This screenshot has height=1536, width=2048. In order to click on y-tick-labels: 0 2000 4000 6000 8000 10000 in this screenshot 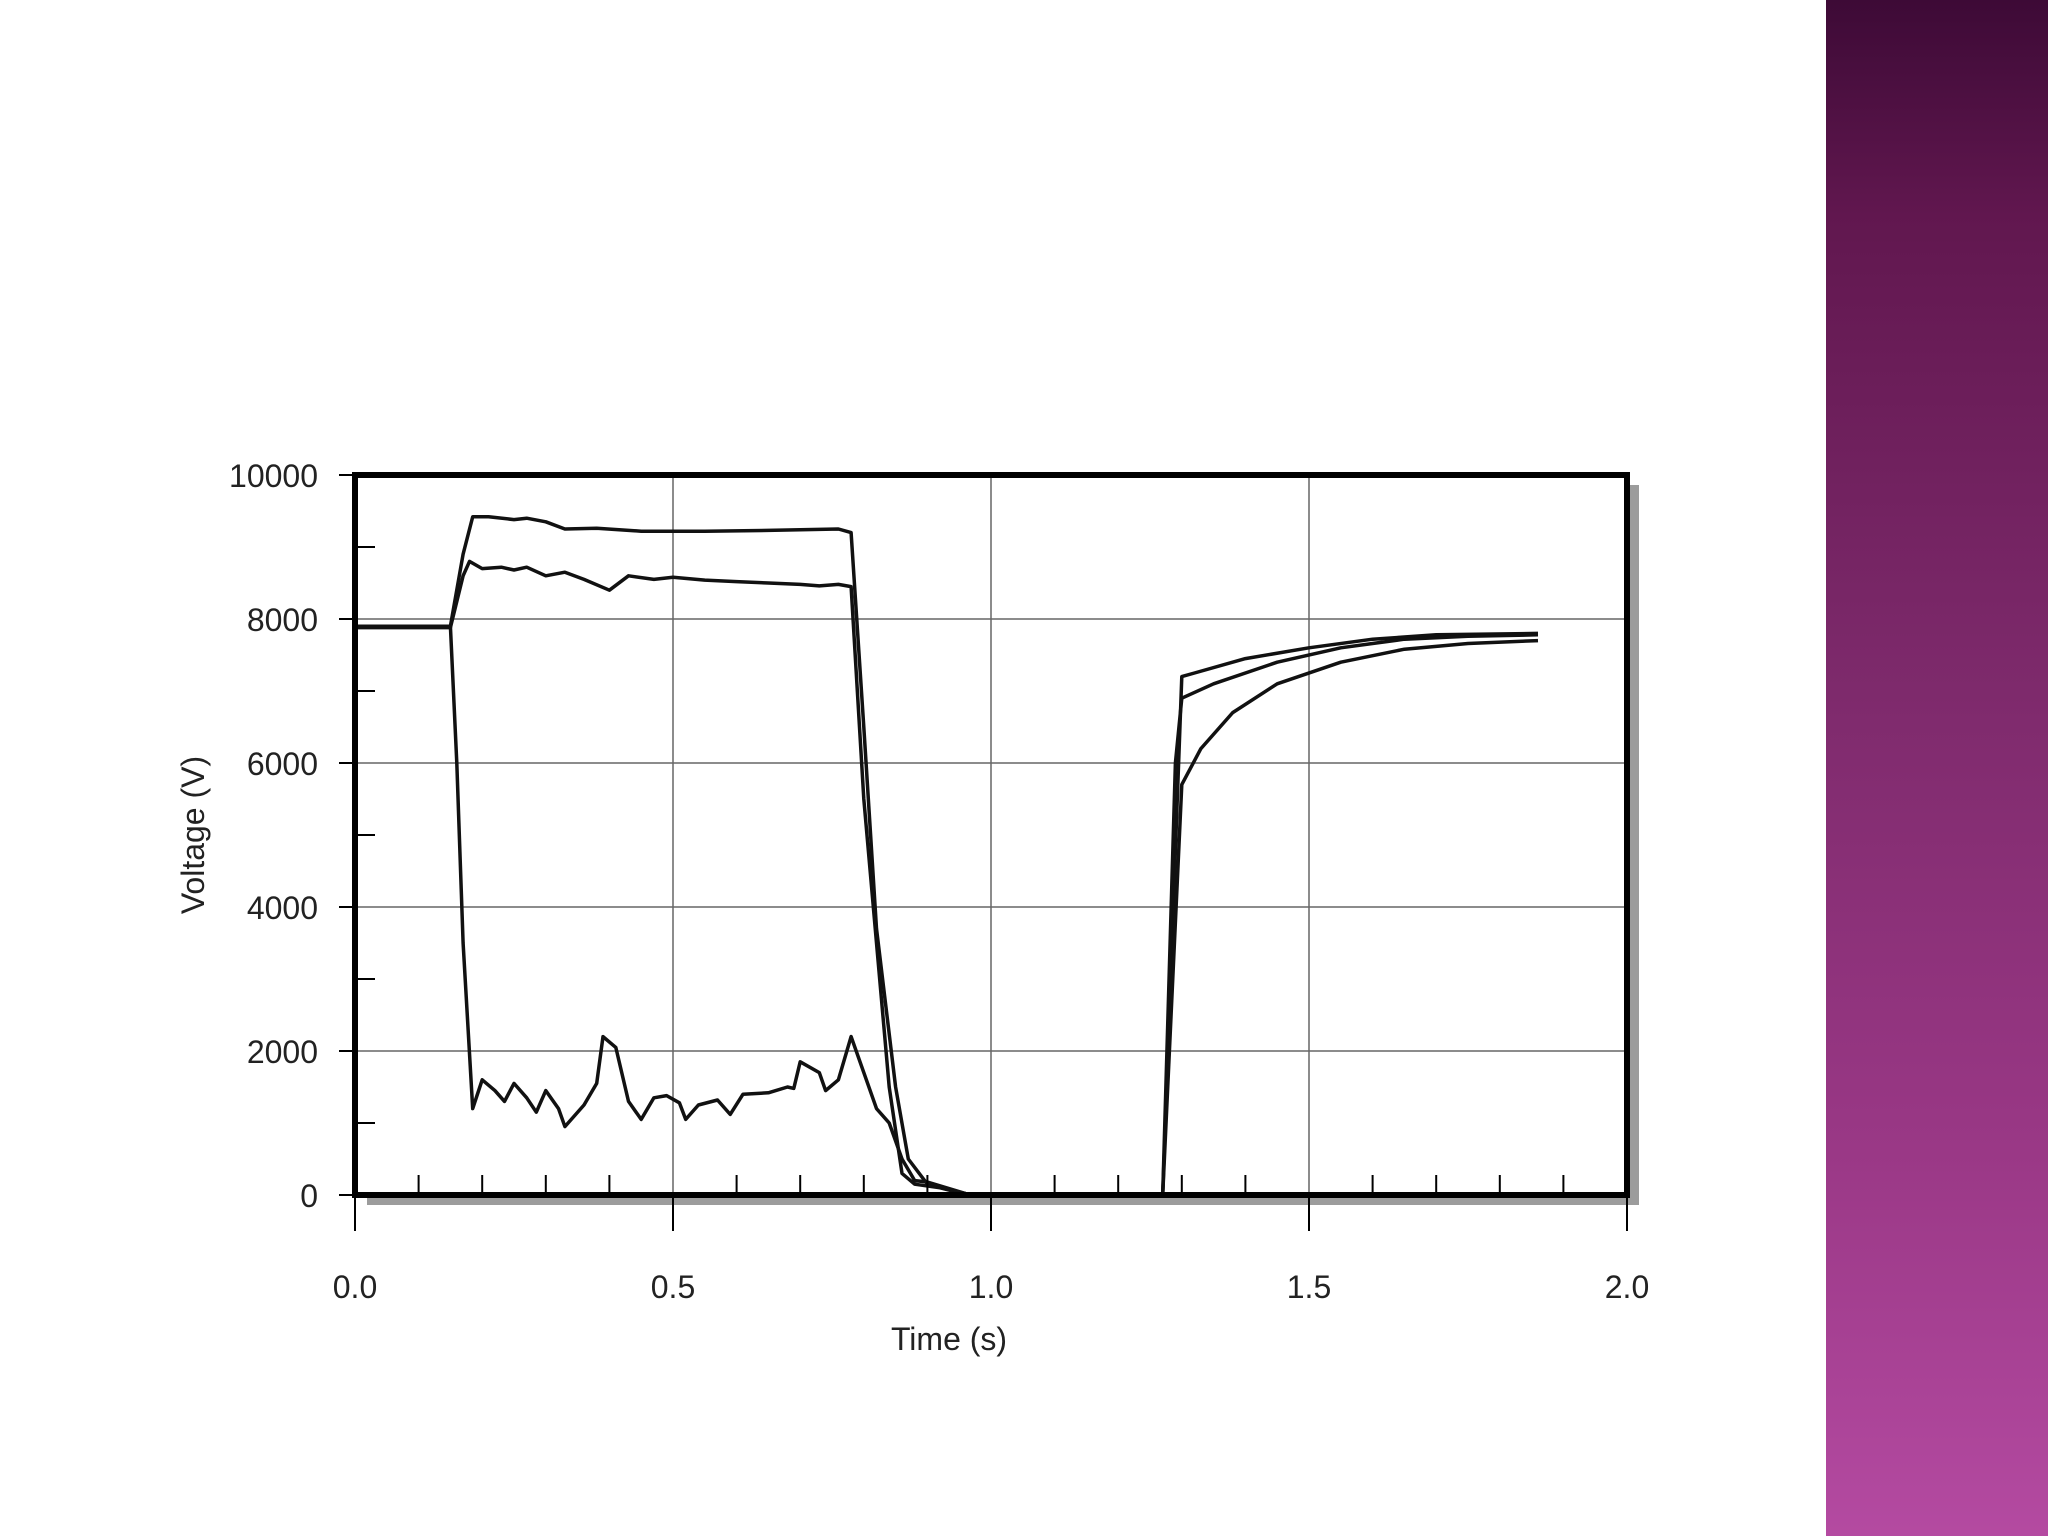, I will do `click(273, 836)`.